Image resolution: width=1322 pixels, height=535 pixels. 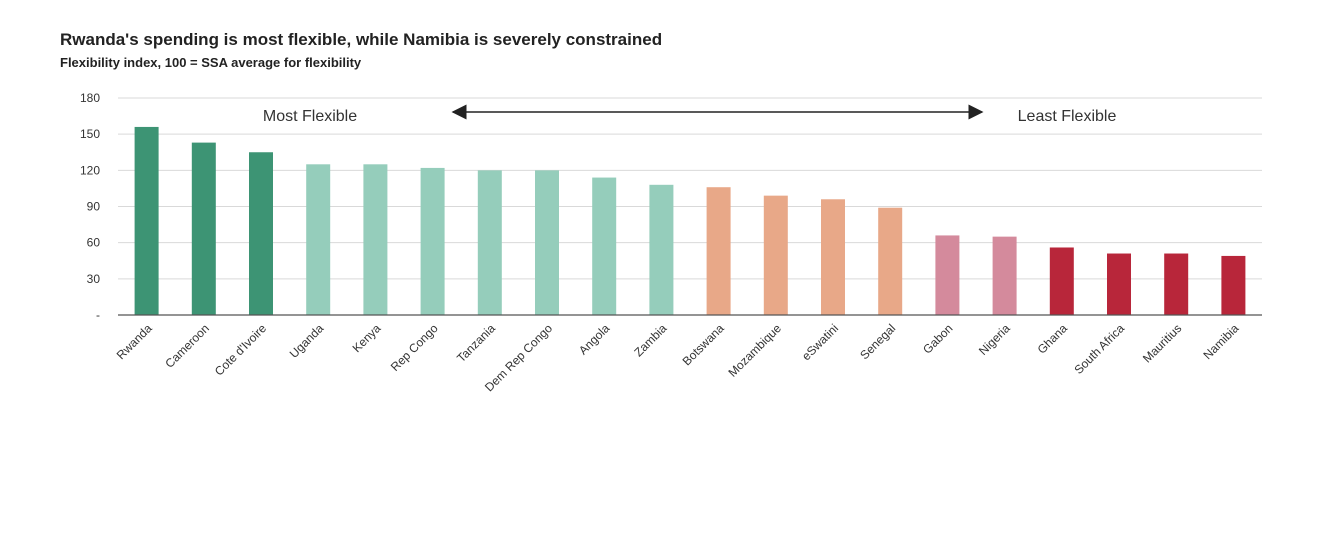 What do you see at coordinates (703, 344) in the screenshot?
I see `x-tick-label: Botswana` at bounding box center [703, 344].